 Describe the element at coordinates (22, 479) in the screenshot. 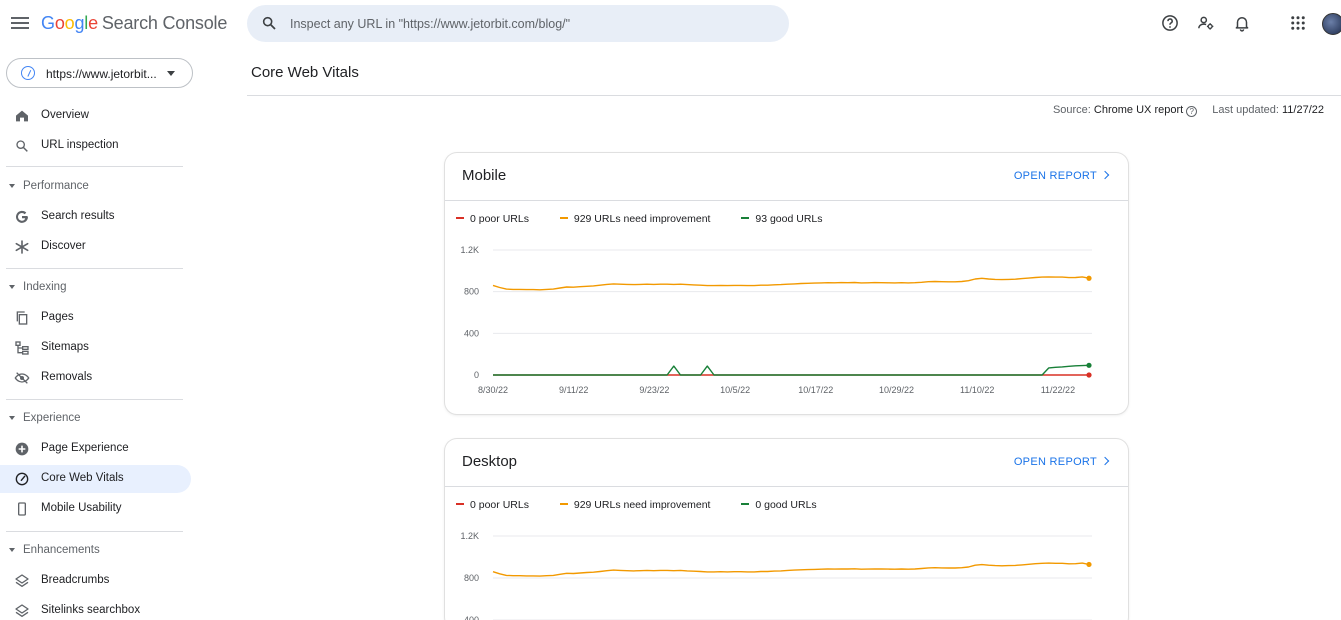

I see `gauge-icon` at that location.